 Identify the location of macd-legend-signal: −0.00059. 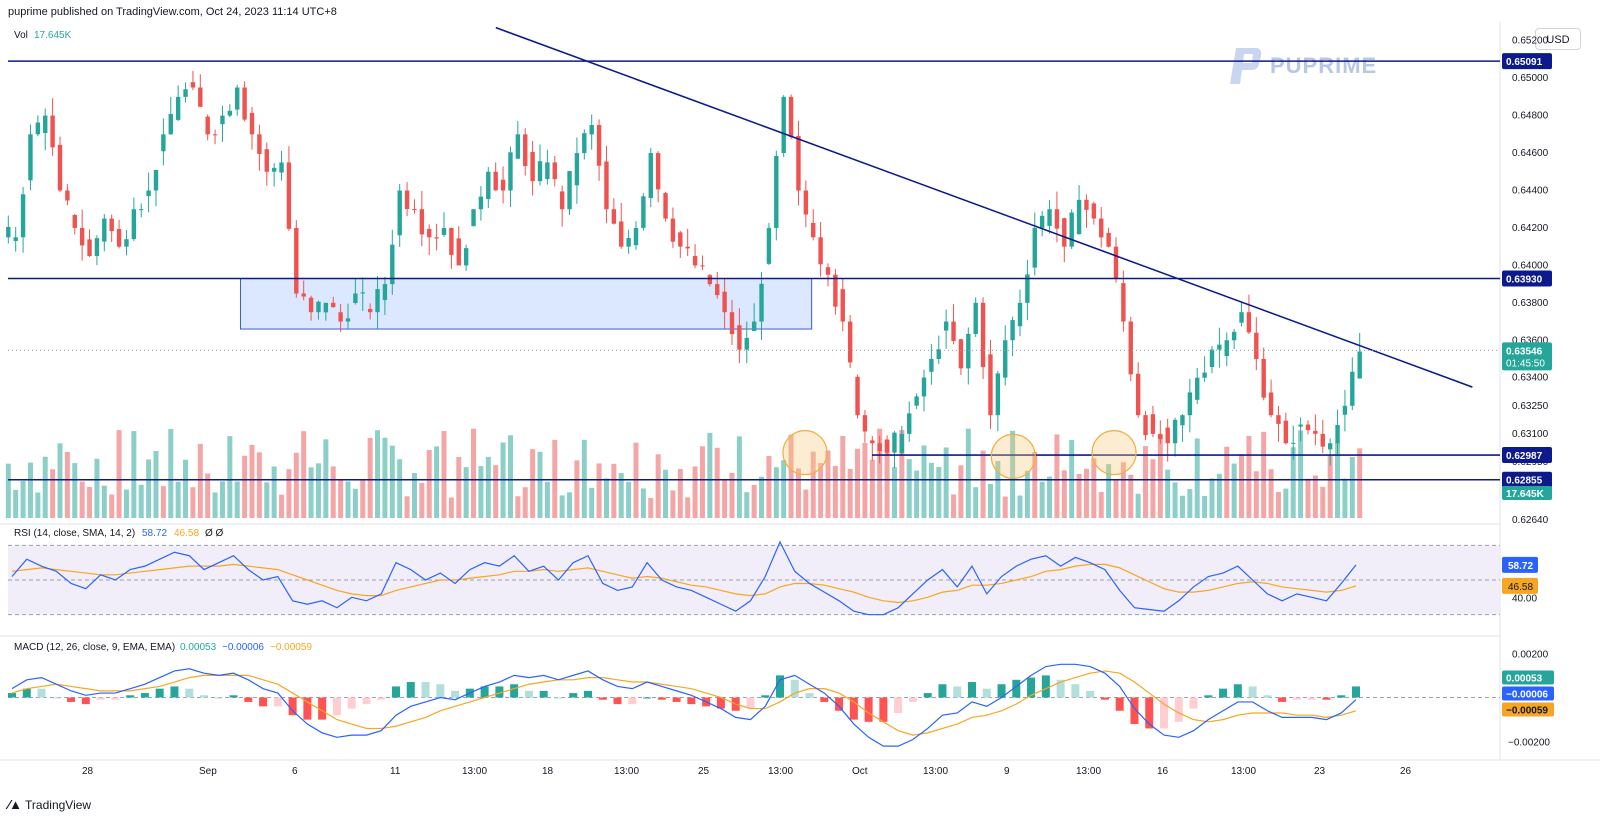
(291, 647).